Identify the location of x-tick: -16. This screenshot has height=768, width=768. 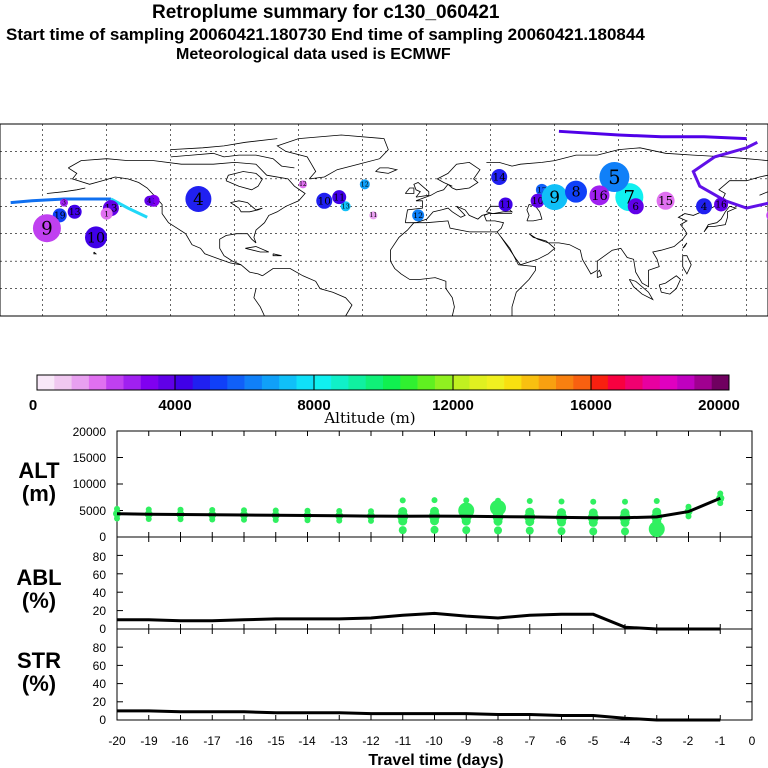
(180, 741).